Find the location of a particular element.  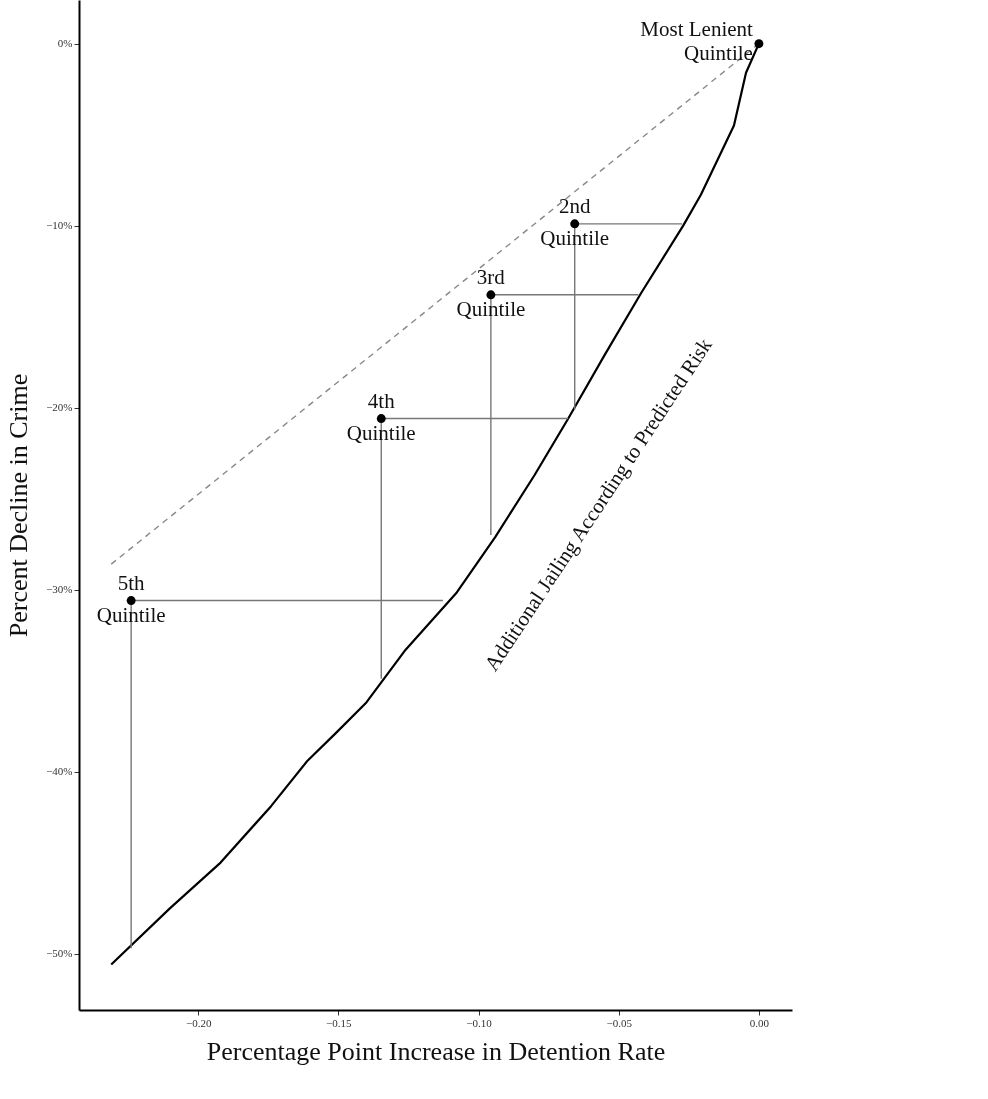

annotation: 5th Quintile is located at coordinates (131, 598).